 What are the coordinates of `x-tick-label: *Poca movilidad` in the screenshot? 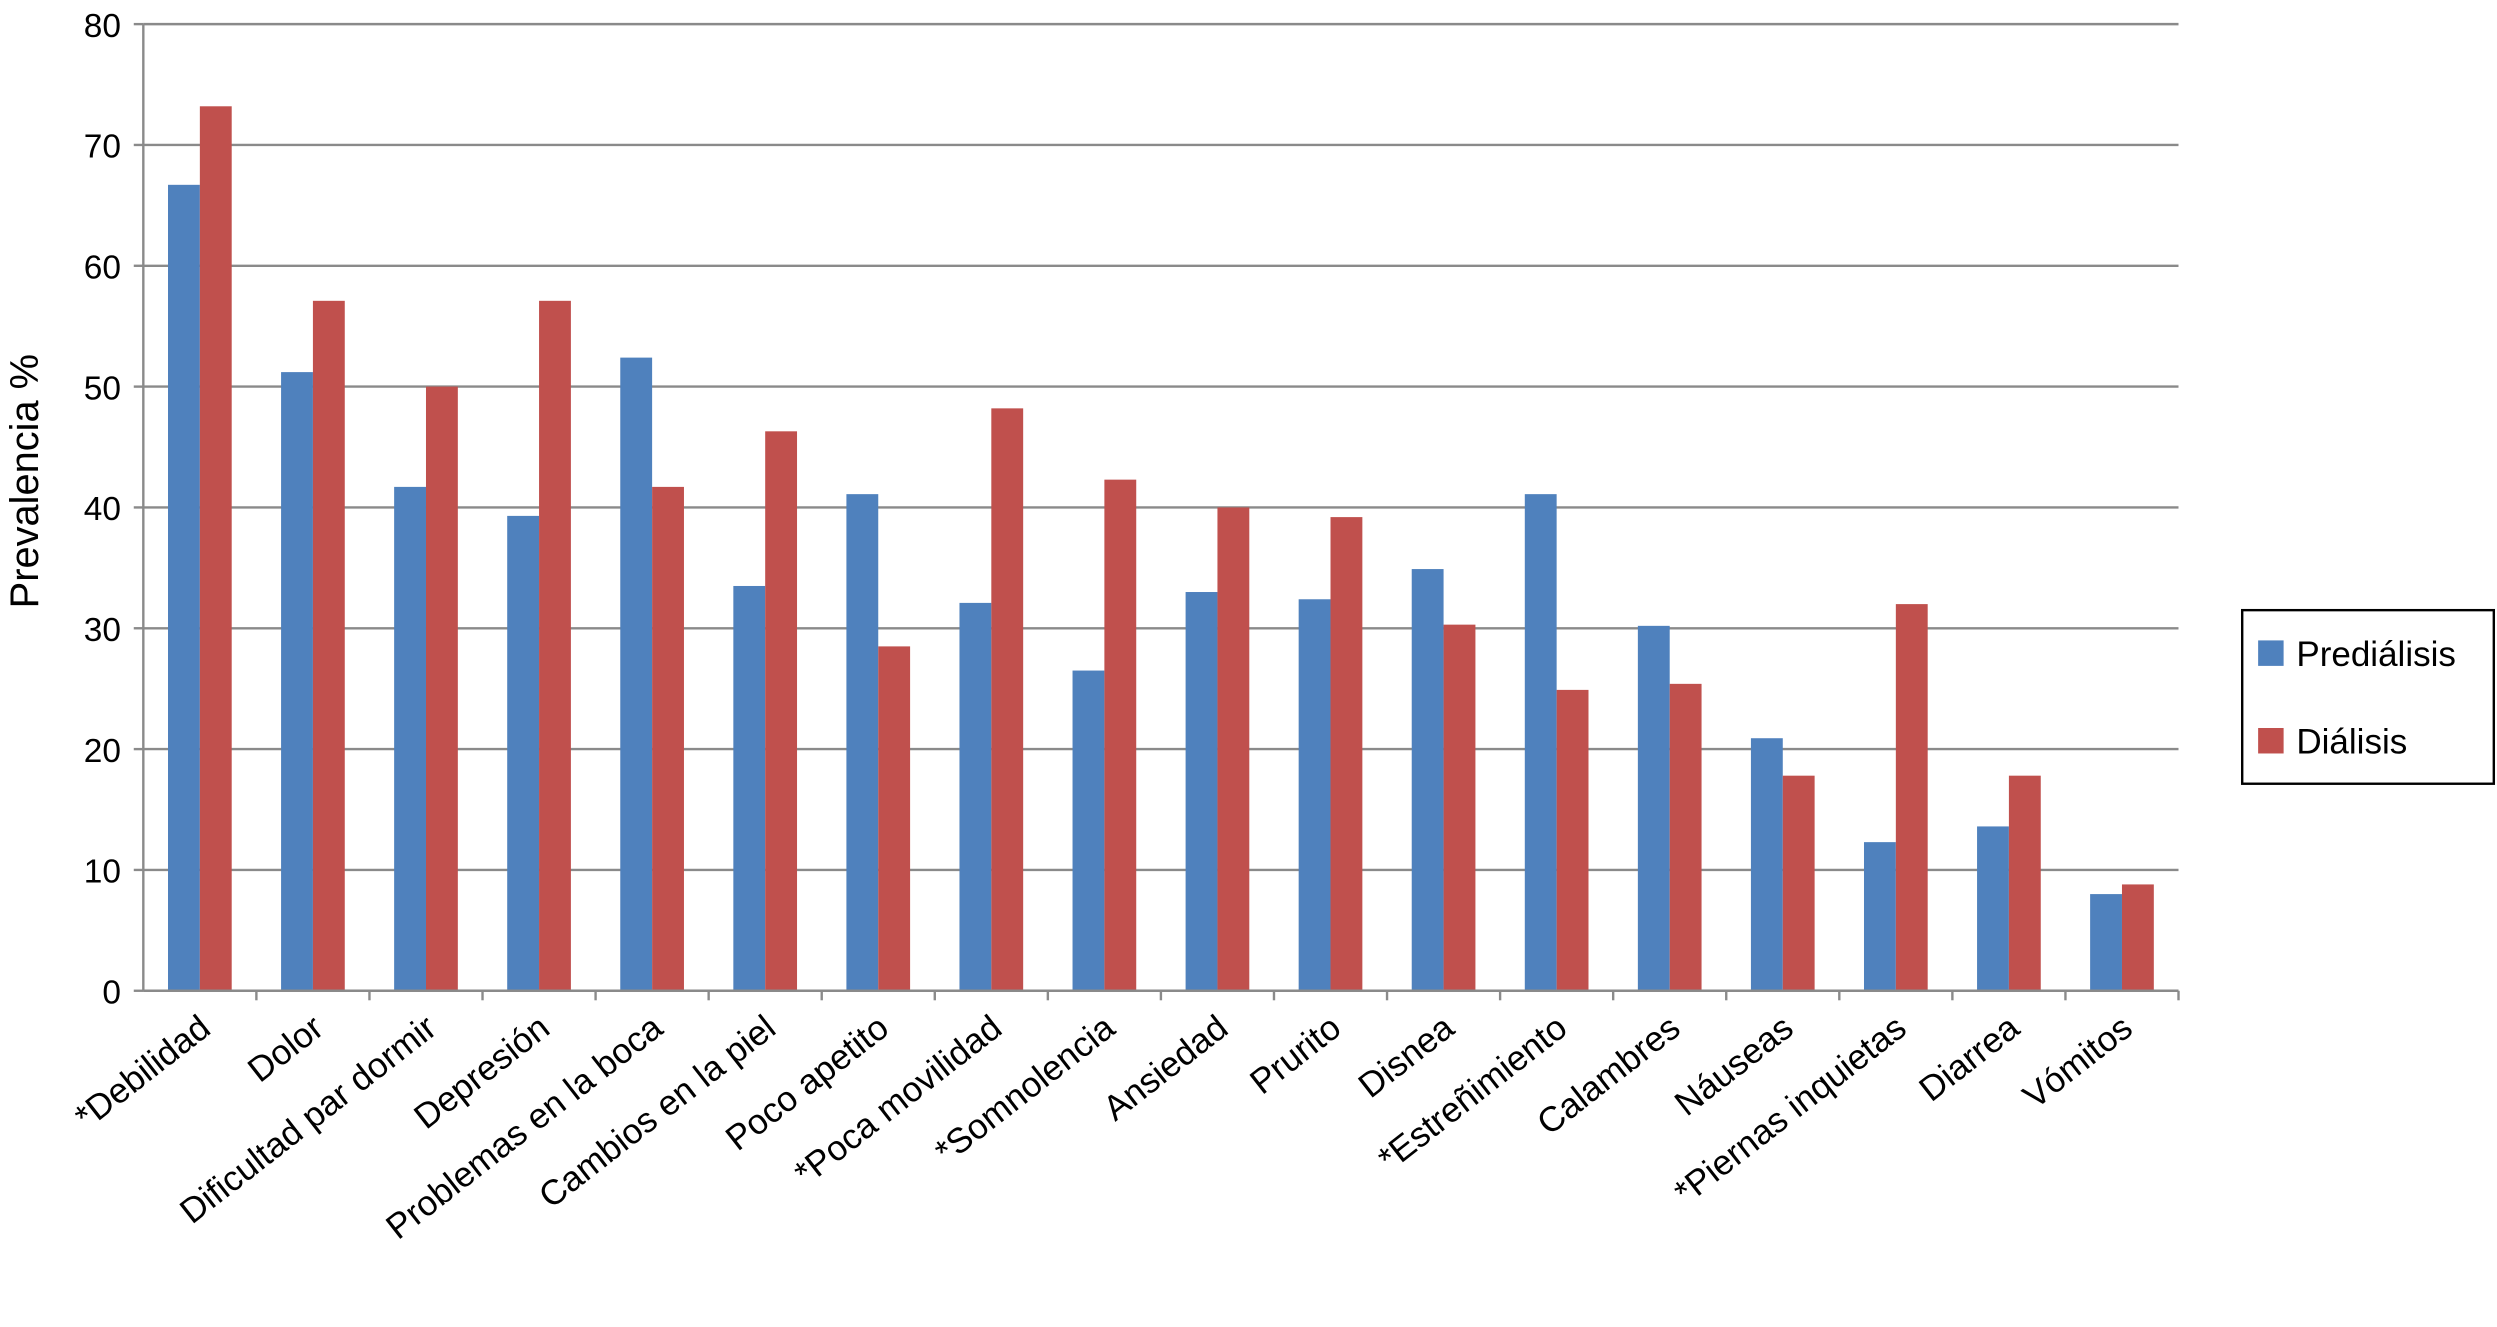 It's located at (898, 1100).